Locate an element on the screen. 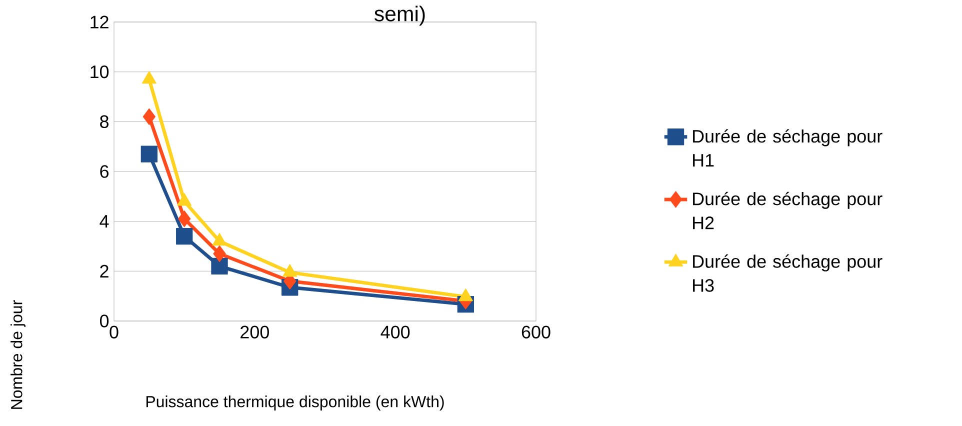 This screenshot has width=962, height=426. y-tick-label: 4 is located at coordinates (104, 221).